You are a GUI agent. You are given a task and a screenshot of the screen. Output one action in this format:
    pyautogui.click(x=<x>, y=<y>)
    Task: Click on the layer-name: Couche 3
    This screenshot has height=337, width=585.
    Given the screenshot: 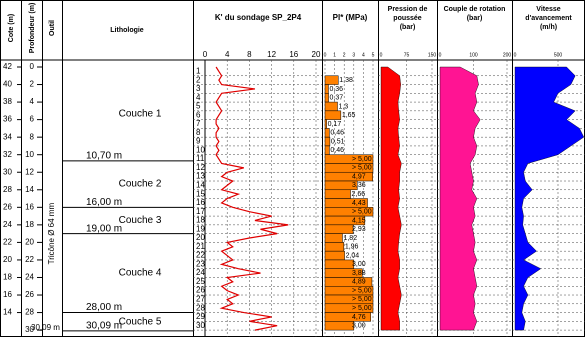 What is the action you would take?
    pyautogui.click(x=140, y=220)
    